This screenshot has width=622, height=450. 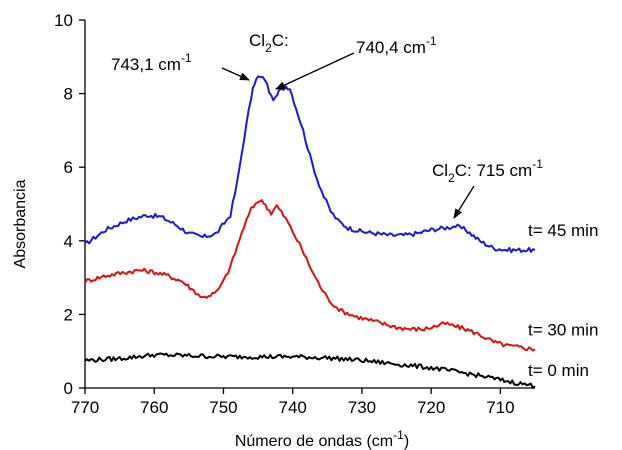 What do you see at coordinates (154, 407) in the screenshot?
I see `x-tick-label: 760` at bounding box center [154, 407].